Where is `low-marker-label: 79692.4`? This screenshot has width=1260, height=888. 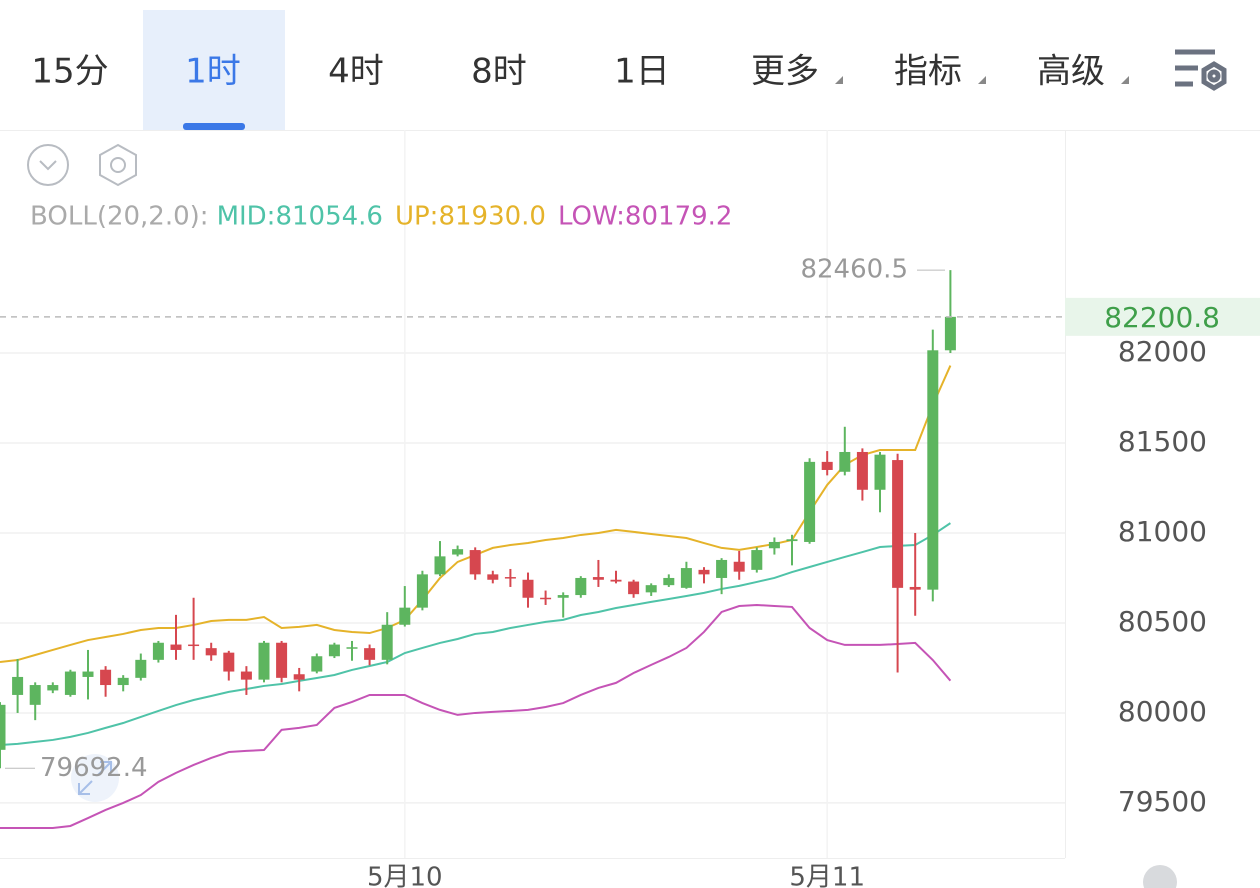
low-marker-label: 79692.4 is located at coordinates (94, 768).